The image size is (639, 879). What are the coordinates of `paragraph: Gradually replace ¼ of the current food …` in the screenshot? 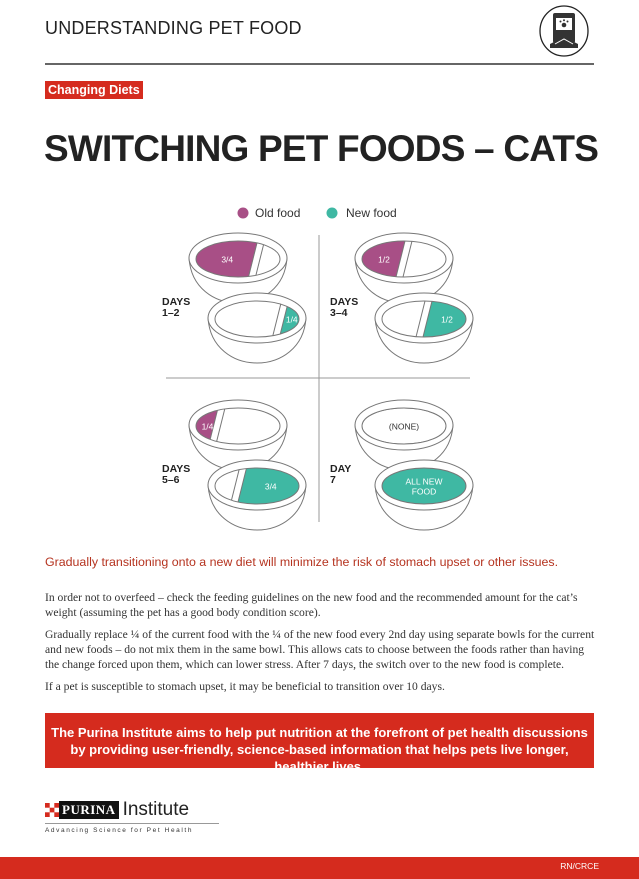 It's located at (320, 649).